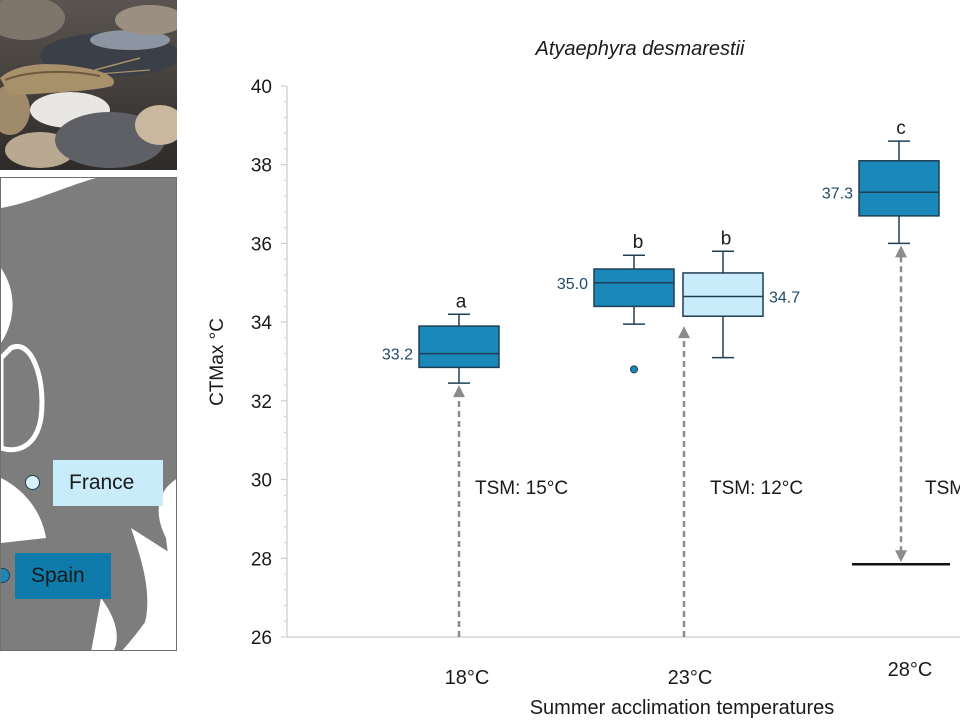 This screenshot has height=720, width=960. What do you see at coordinates (910, 670) in the screenshot?
I see `x-tick-label: 28°C` at bounding box center [910, 670].